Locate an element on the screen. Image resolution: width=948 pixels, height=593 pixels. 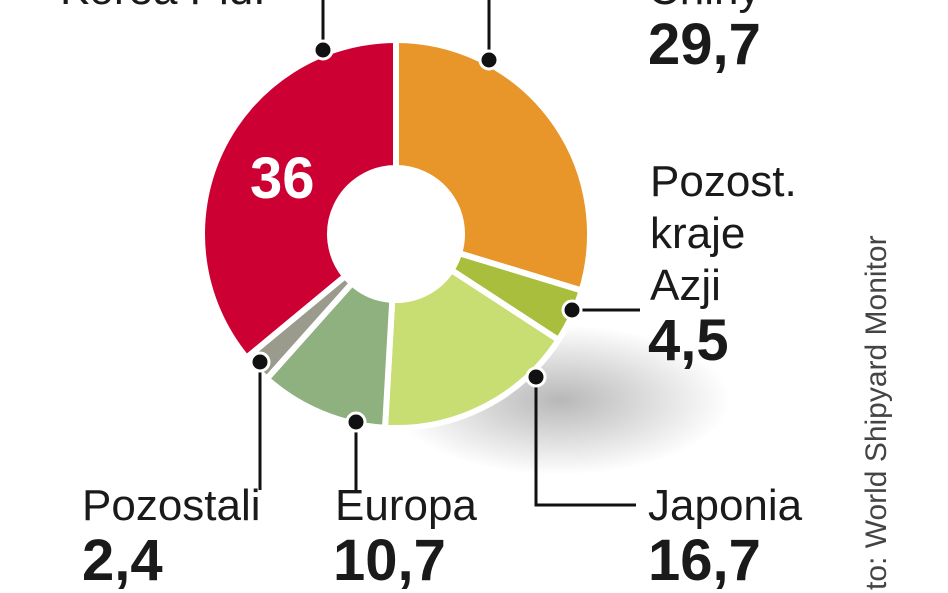
value-europa: 10,7 is located at coordinates (389, 560).